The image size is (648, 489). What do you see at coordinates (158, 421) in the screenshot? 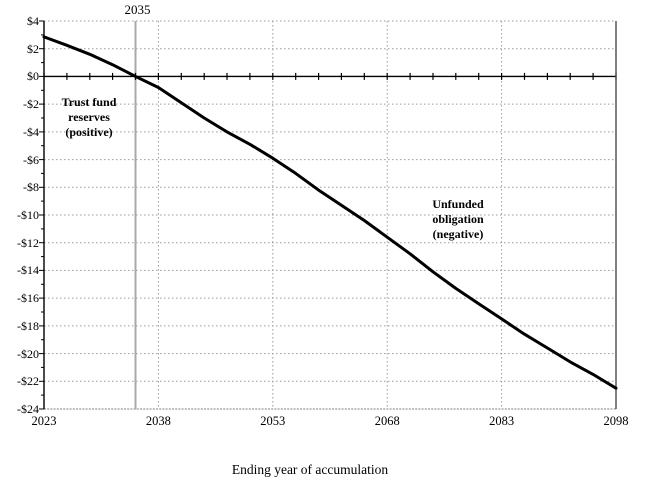
I see `x-tick-label: 2038` at bounding box center [158, 421].